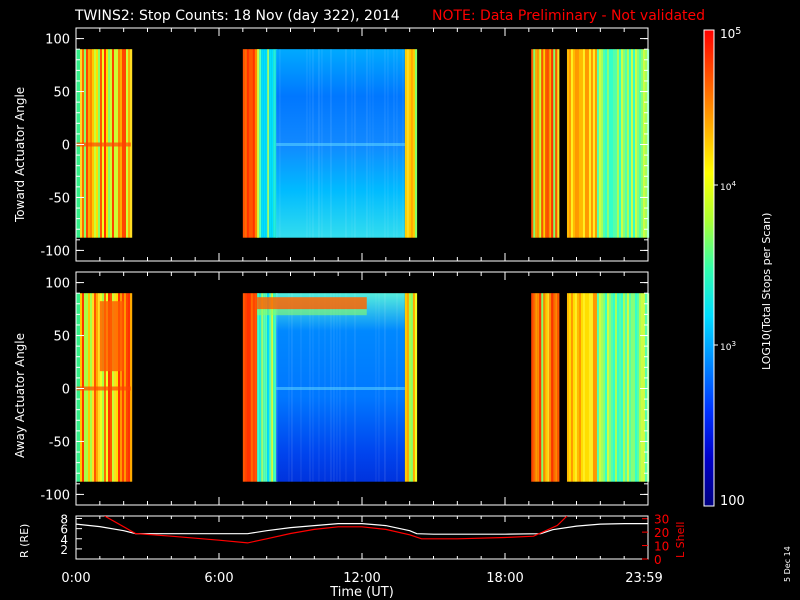  What do you see at coordinates (64, 550) in the screenshot?
I see `r-tick-label: 2` at bounding box center [64, 550].